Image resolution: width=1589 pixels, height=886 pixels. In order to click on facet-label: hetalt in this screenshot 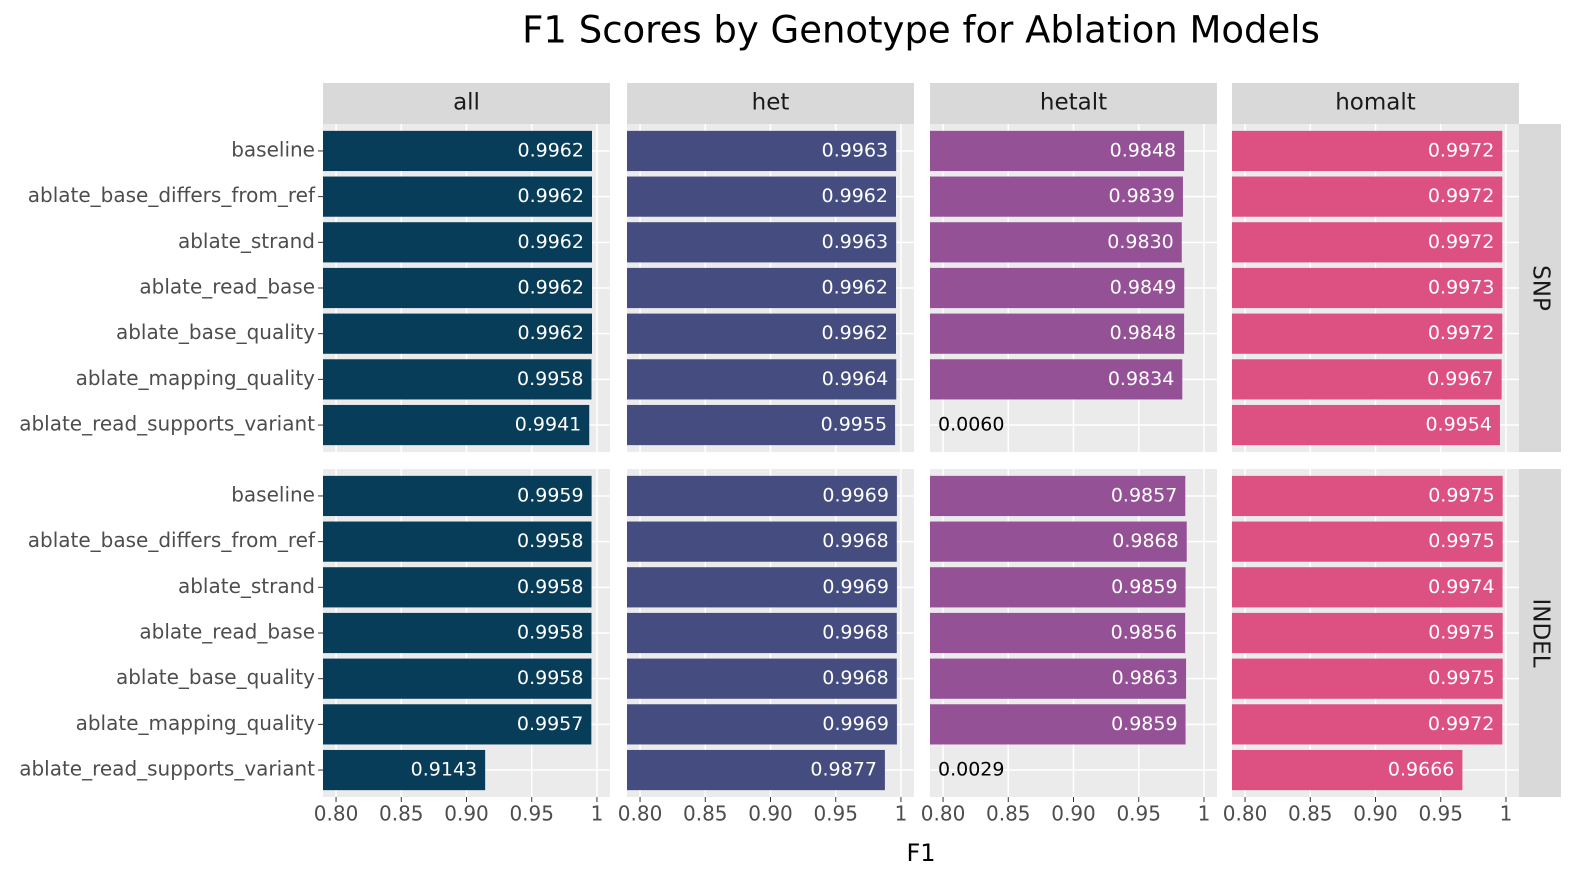, I will do `click(1073, 103)`.